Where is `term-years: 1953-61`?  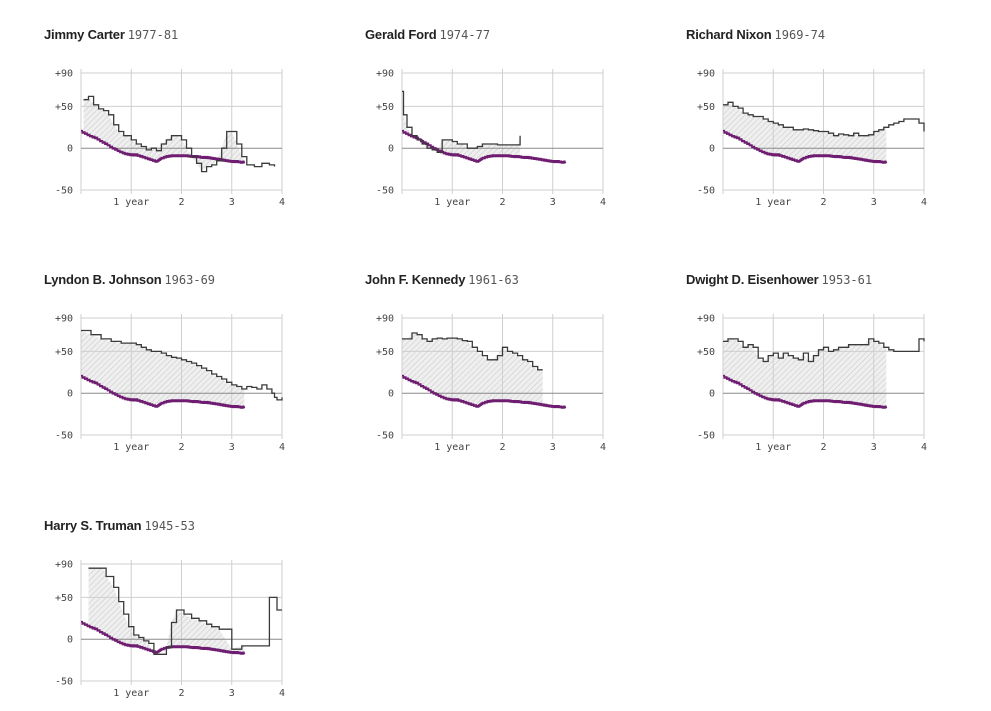
term-years: 1953-61 is located at coordinates (847, 280).